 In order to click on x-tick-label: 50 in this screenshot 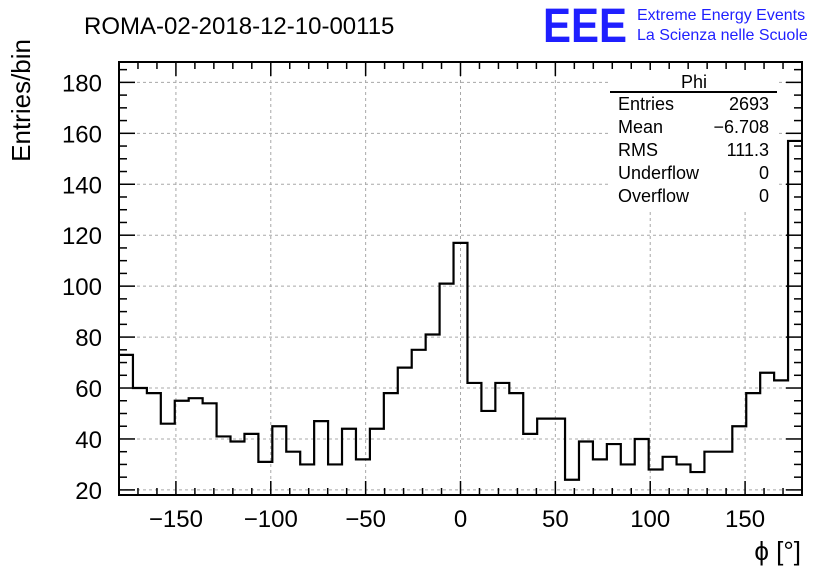, I will do `click(555, 519)`.